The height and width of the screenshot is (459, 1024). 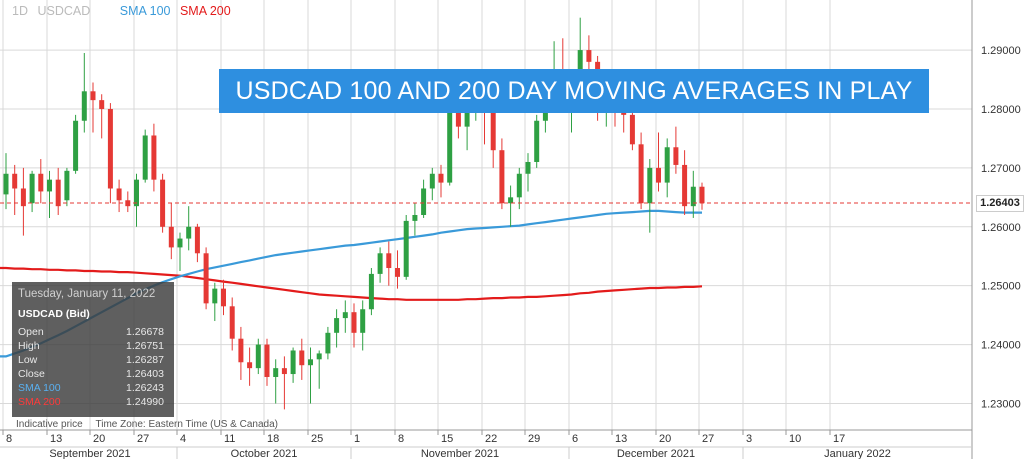 What do you see at coordinates (1001, 169) in the screenshot?
I see `y-tick-label: 1.27000` at bounding box center [1001, 169].